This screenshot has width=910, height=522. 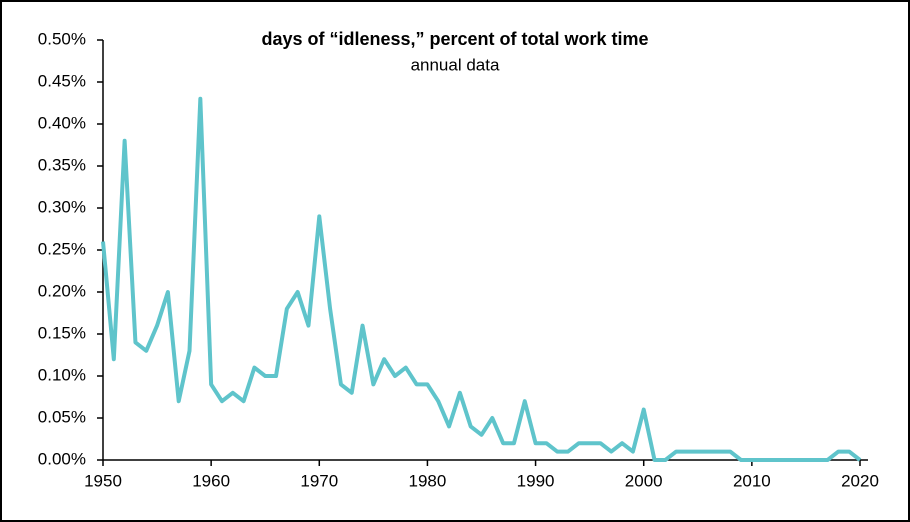 I want to click on x-tick-label: 2010, so click(x=752, y=480).